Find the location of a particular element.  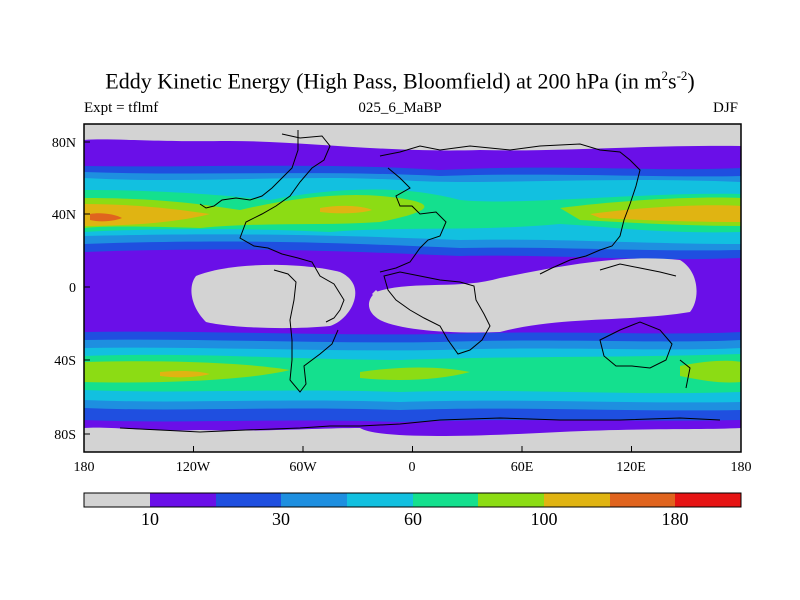

colorbar is located at coordinates (412, 500).